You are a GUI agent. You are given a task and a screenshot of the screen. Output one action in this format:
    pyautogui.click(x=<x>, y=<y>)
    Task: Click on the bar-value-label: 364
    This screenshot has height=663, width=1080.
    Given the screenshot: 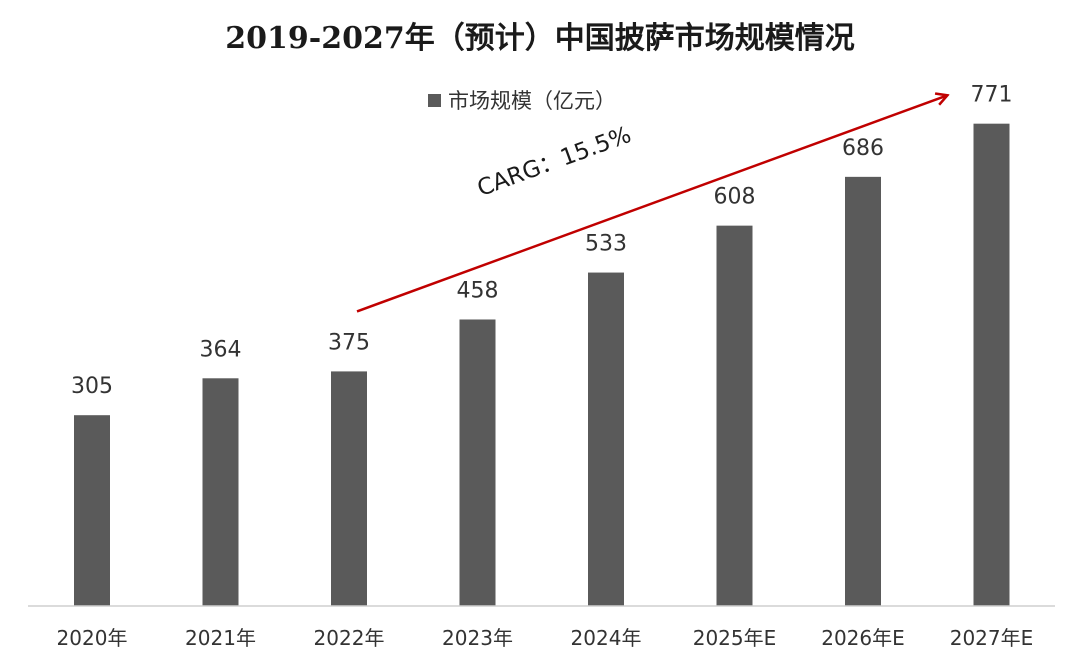 What is the action you would take?
    pyautogui.click(x=221, y=349)
    